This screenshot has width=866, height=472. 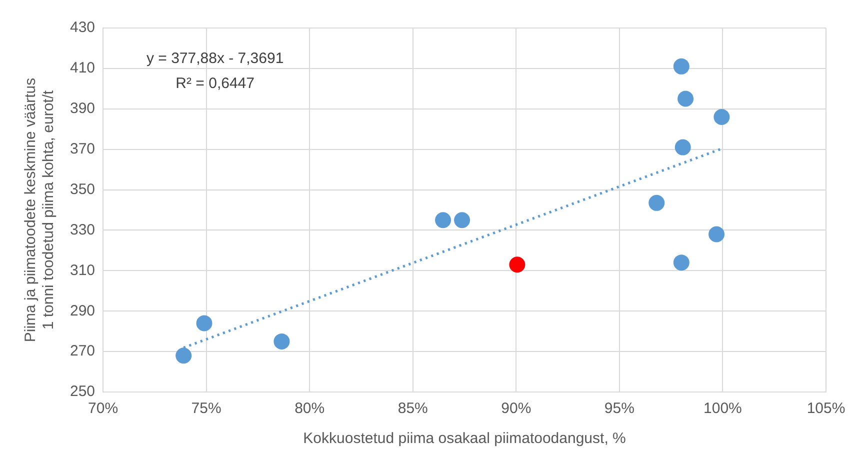 What do you see at coordinates (464, 439) in the screenshot?
I see `x-axis-title: Kokkuostetud piima osakaal piimatoodangust, %` at bounding box center [464, 439].